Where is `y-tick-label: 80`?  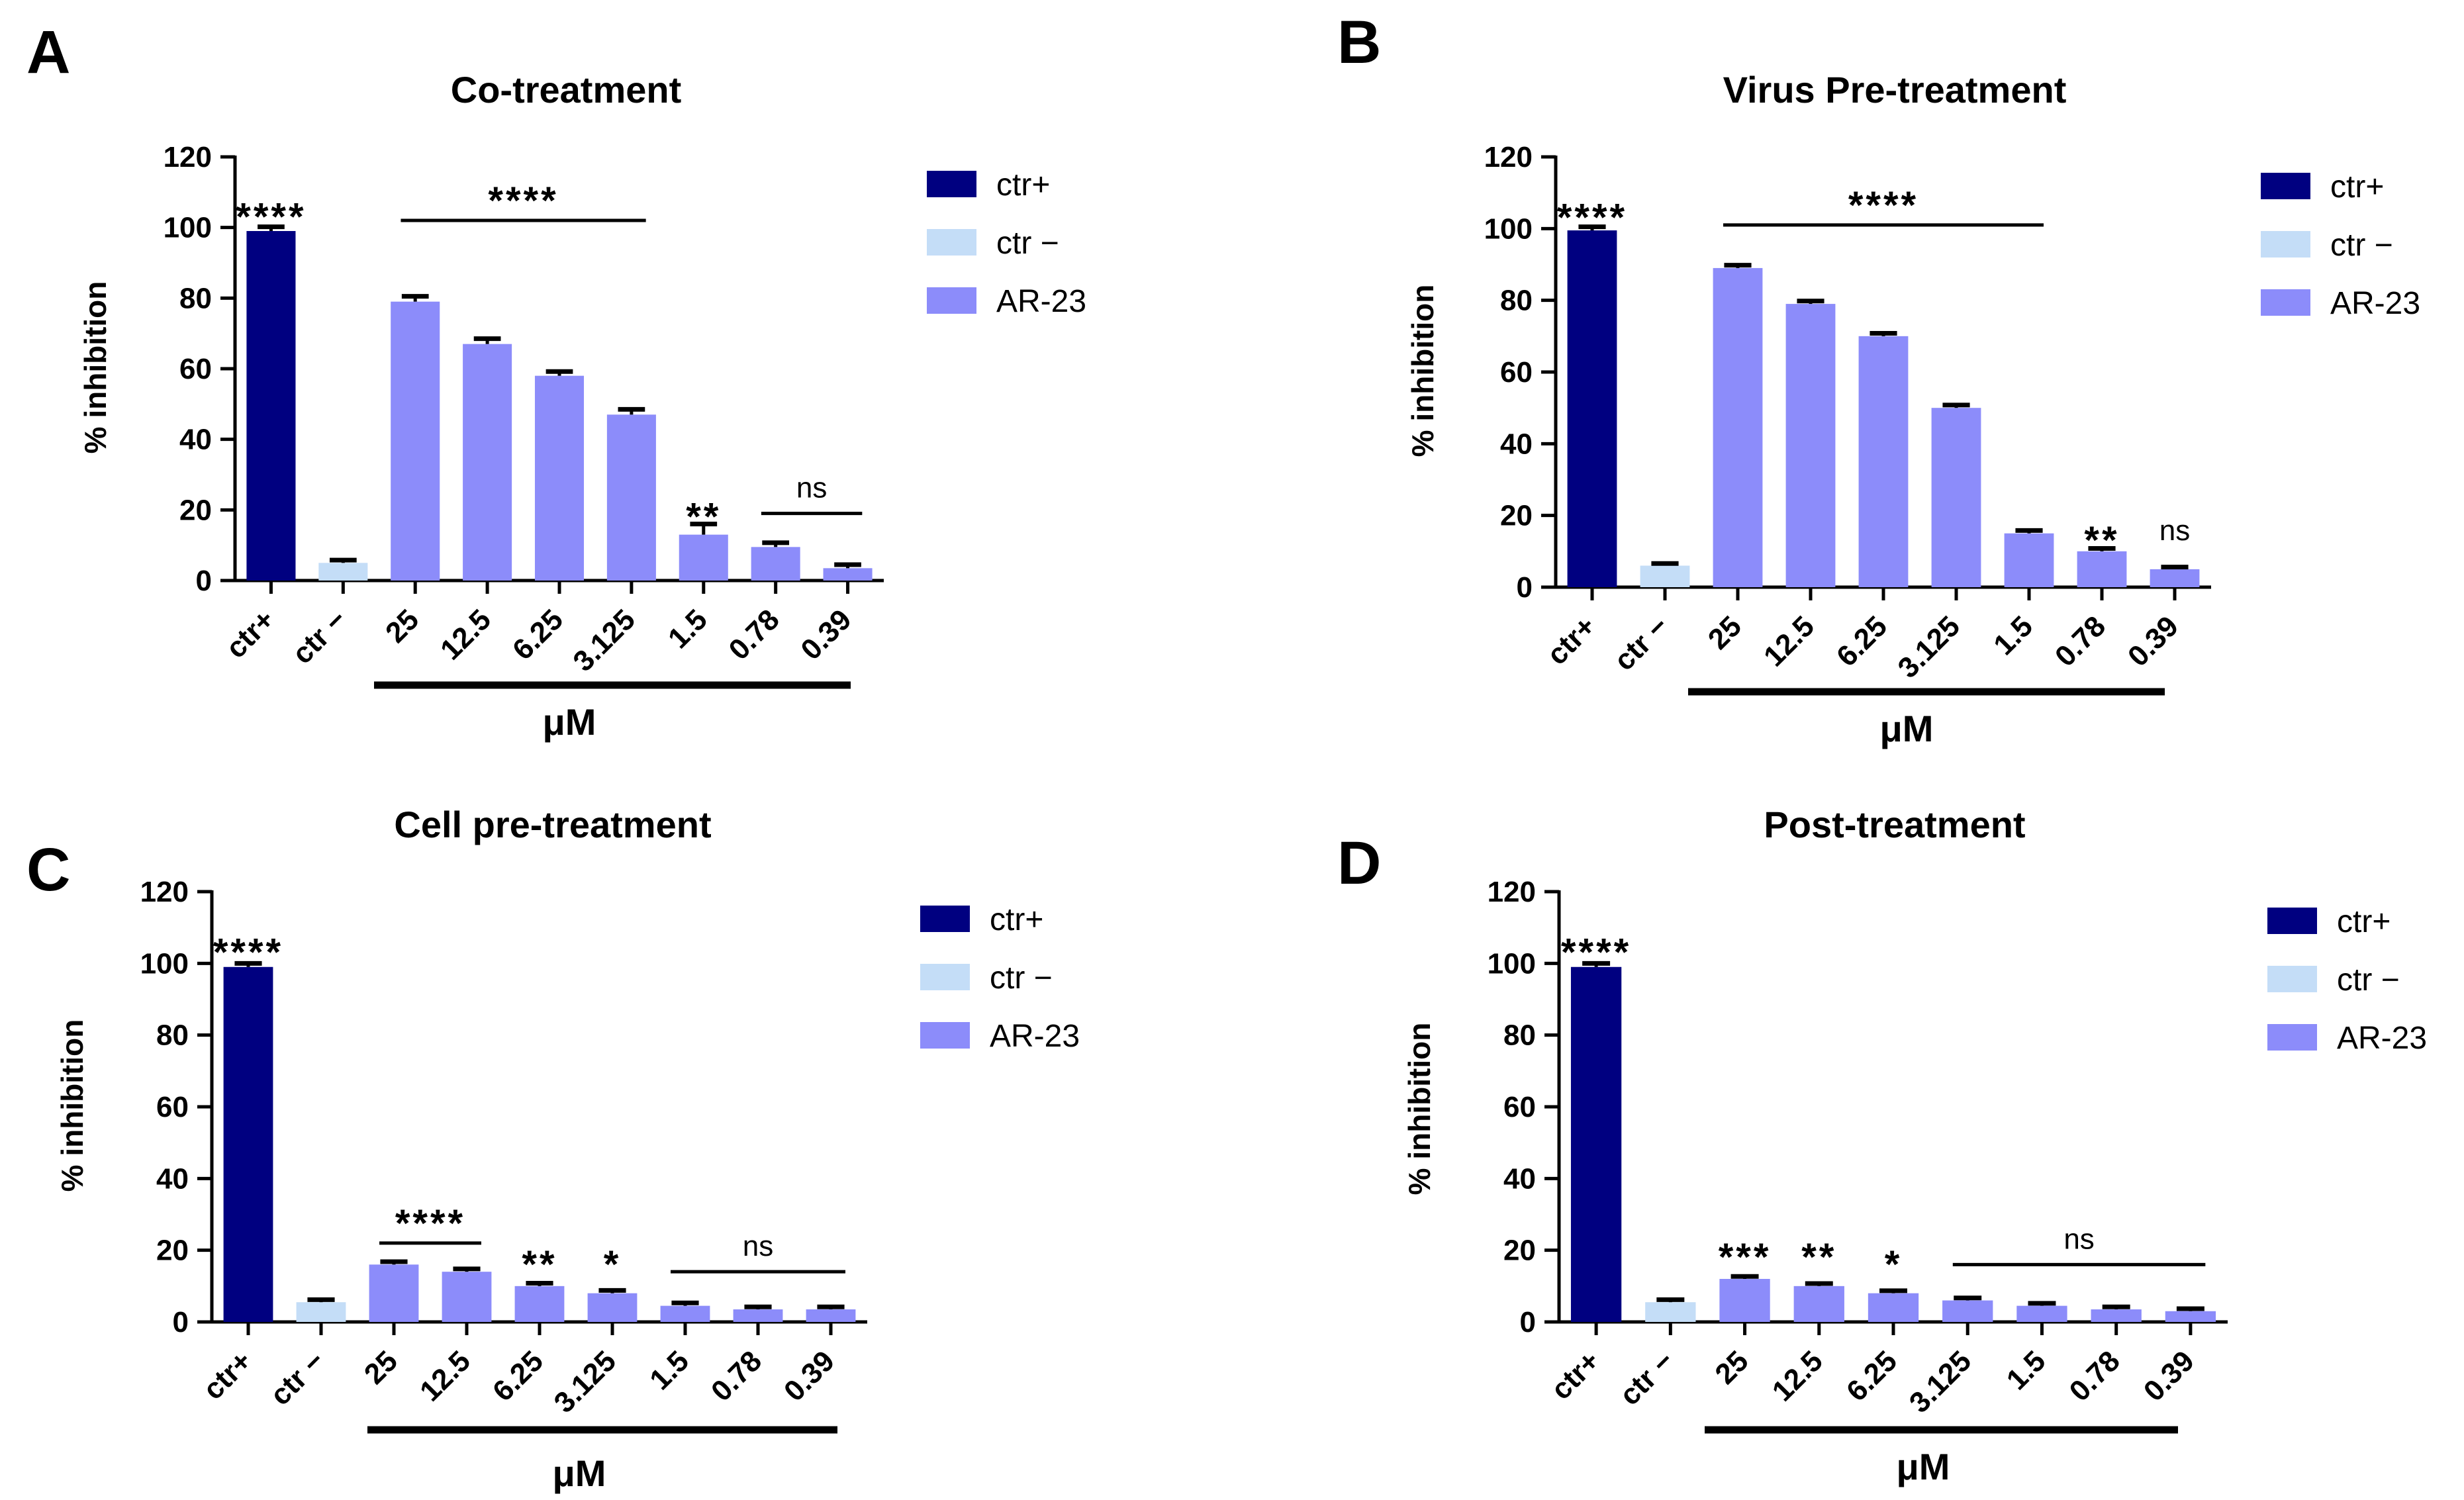
y-tick-label: 80 is located at coordinates (1516, 301).